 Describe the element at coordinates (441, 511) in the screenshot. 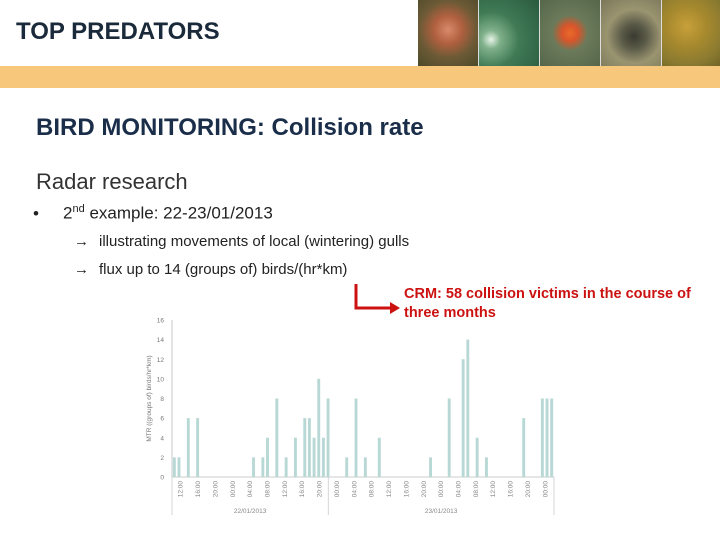

I see `date-label: 23/01/2013` at that location.